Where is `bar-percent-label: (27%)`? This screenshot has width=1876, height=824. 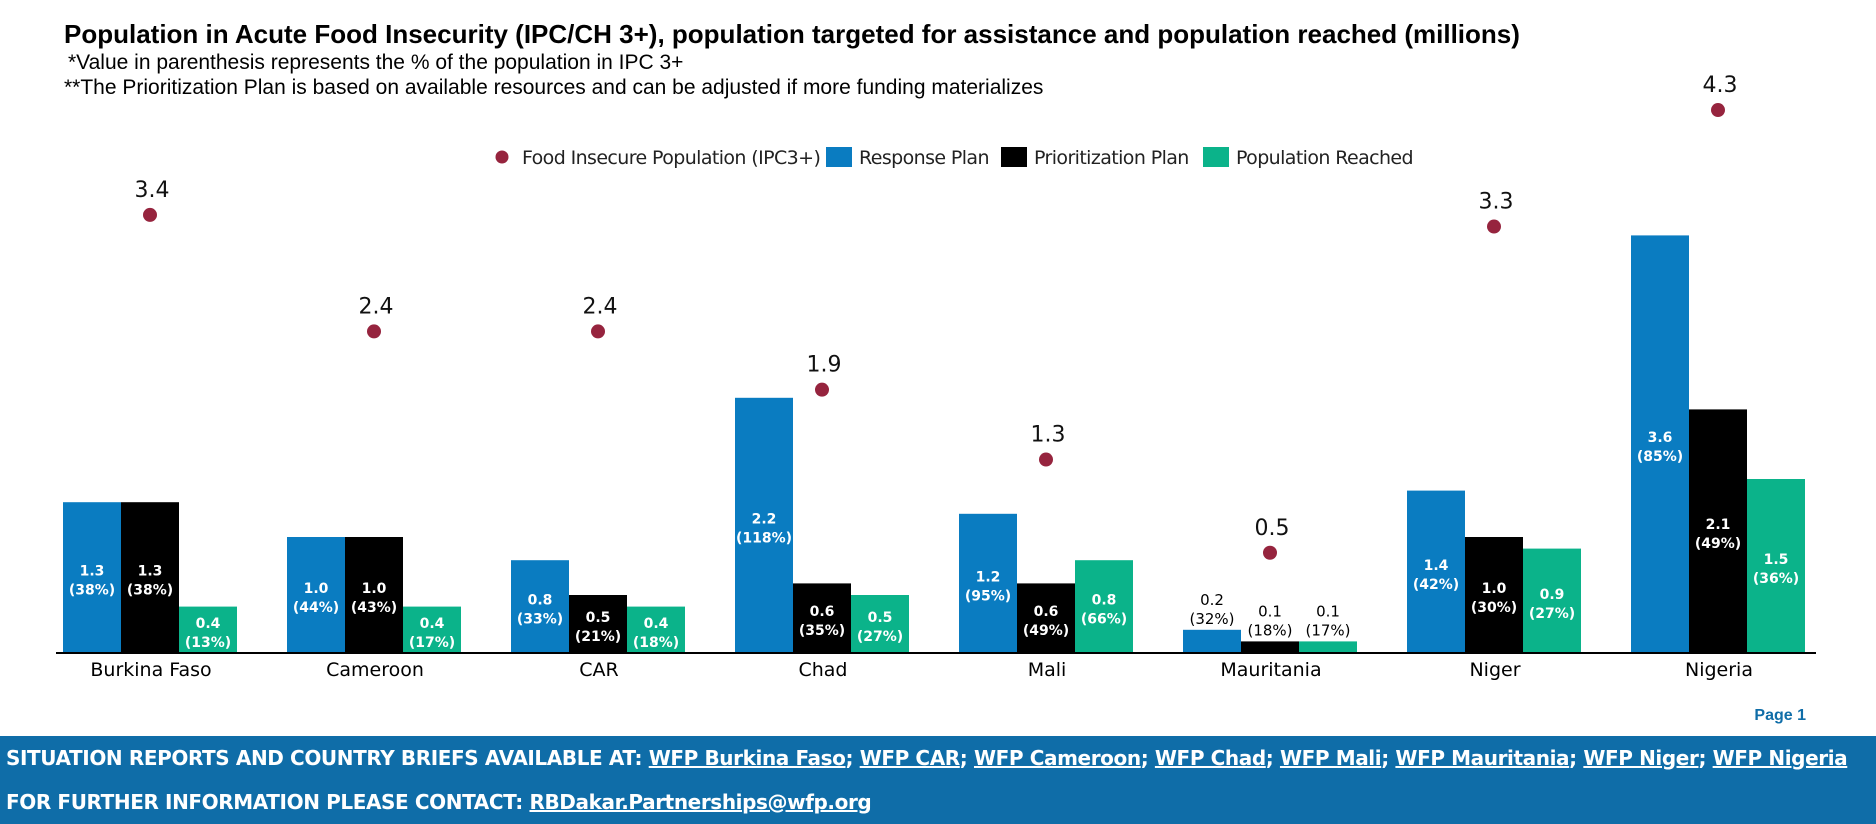 bar-percent-label: (27%) is located at coordinates (880, 637).